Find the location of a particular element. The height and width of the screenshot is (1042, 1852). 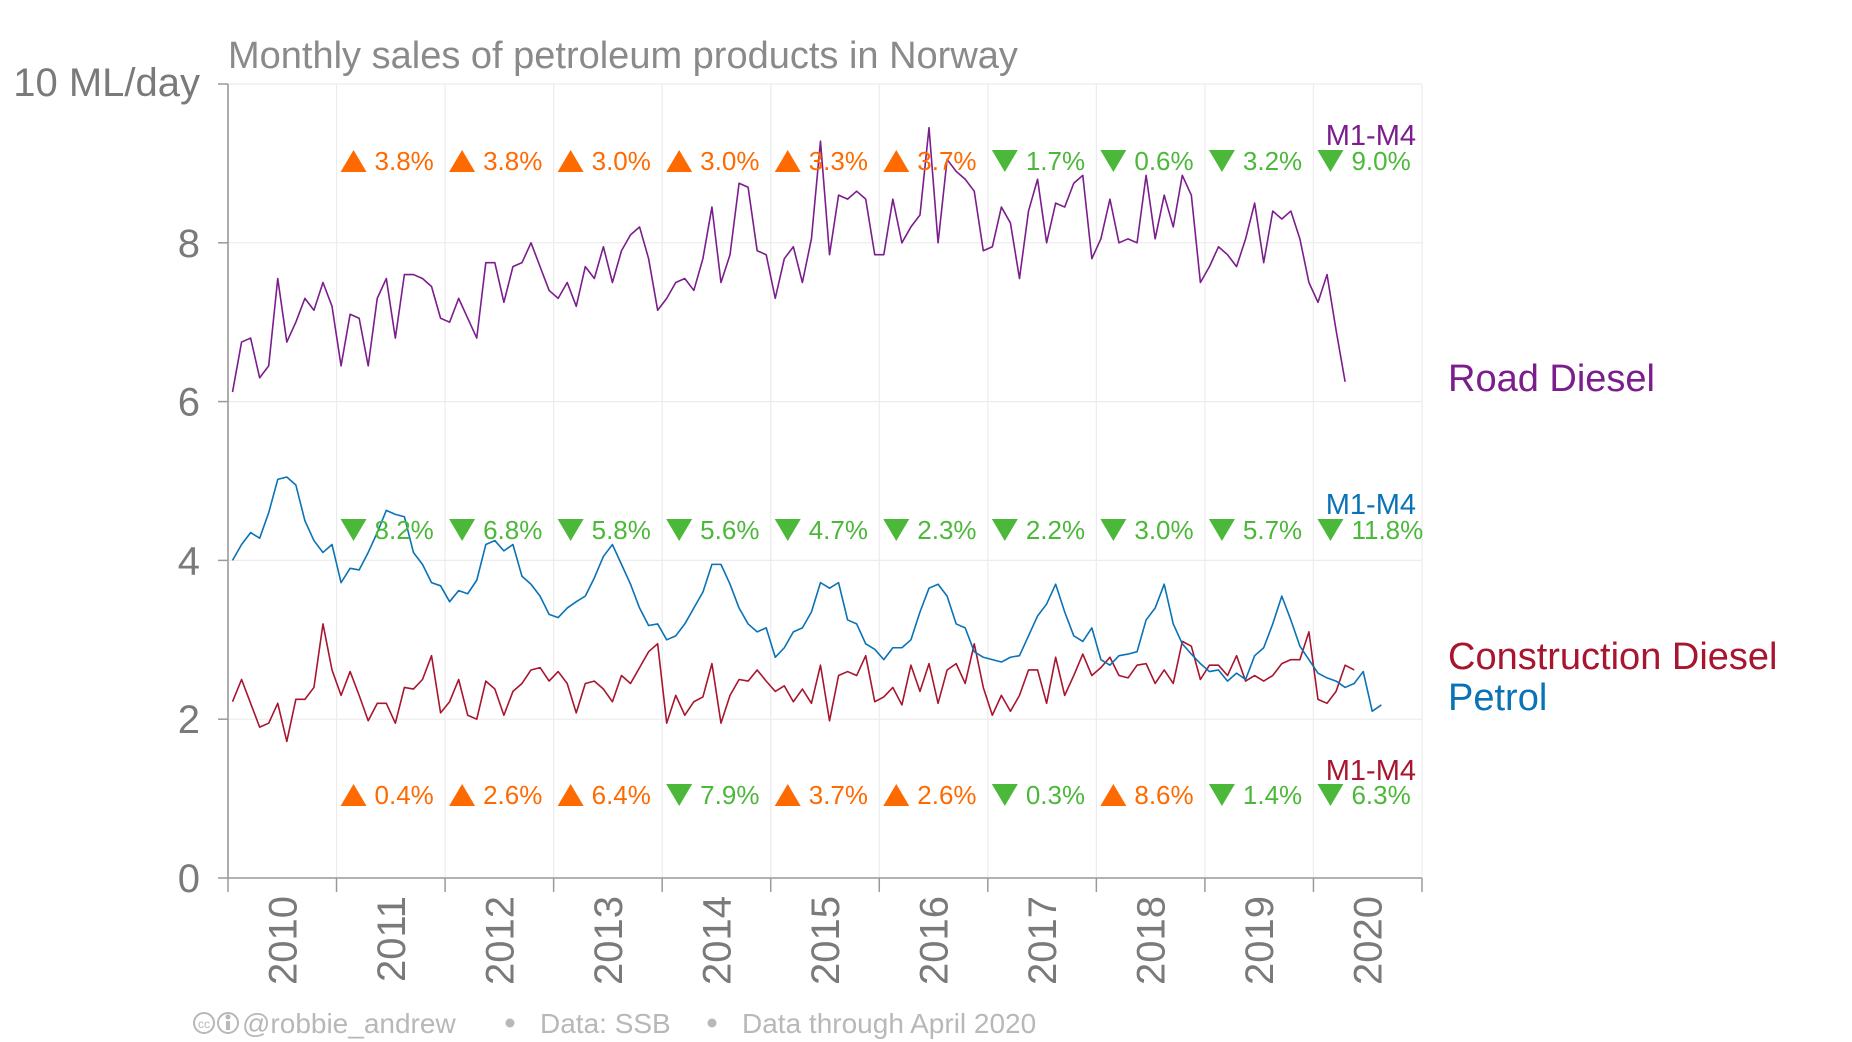

annotation-percent: 2.3% is located at coordinates (946, 530).